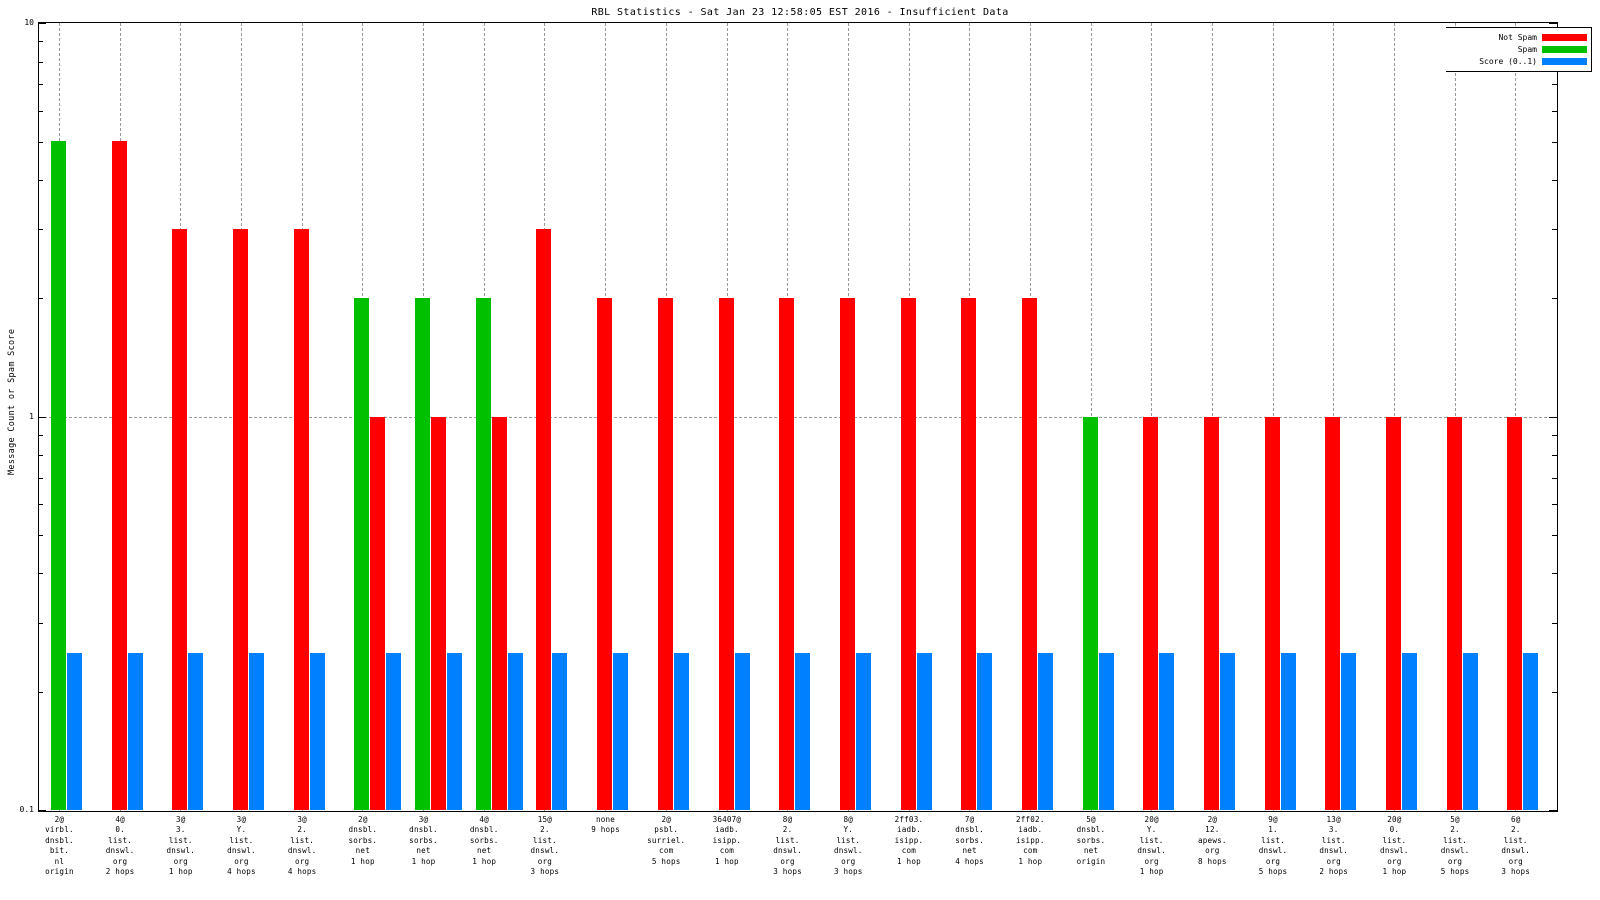  Describe the element at coordinates (120, 846) in the screenshot. I see `x-axis-tick-label: 4@ 0. list. dnswl. org 2 hops` at that location.